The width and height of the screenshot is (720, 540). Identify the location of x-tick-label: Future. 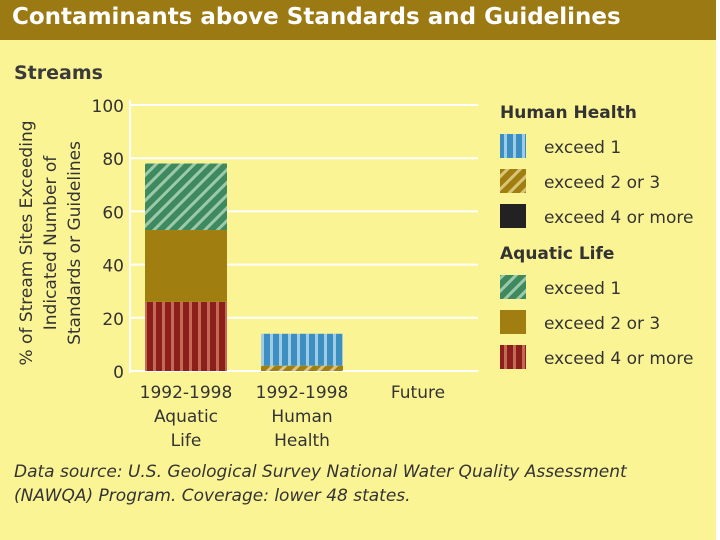
(418, 393).